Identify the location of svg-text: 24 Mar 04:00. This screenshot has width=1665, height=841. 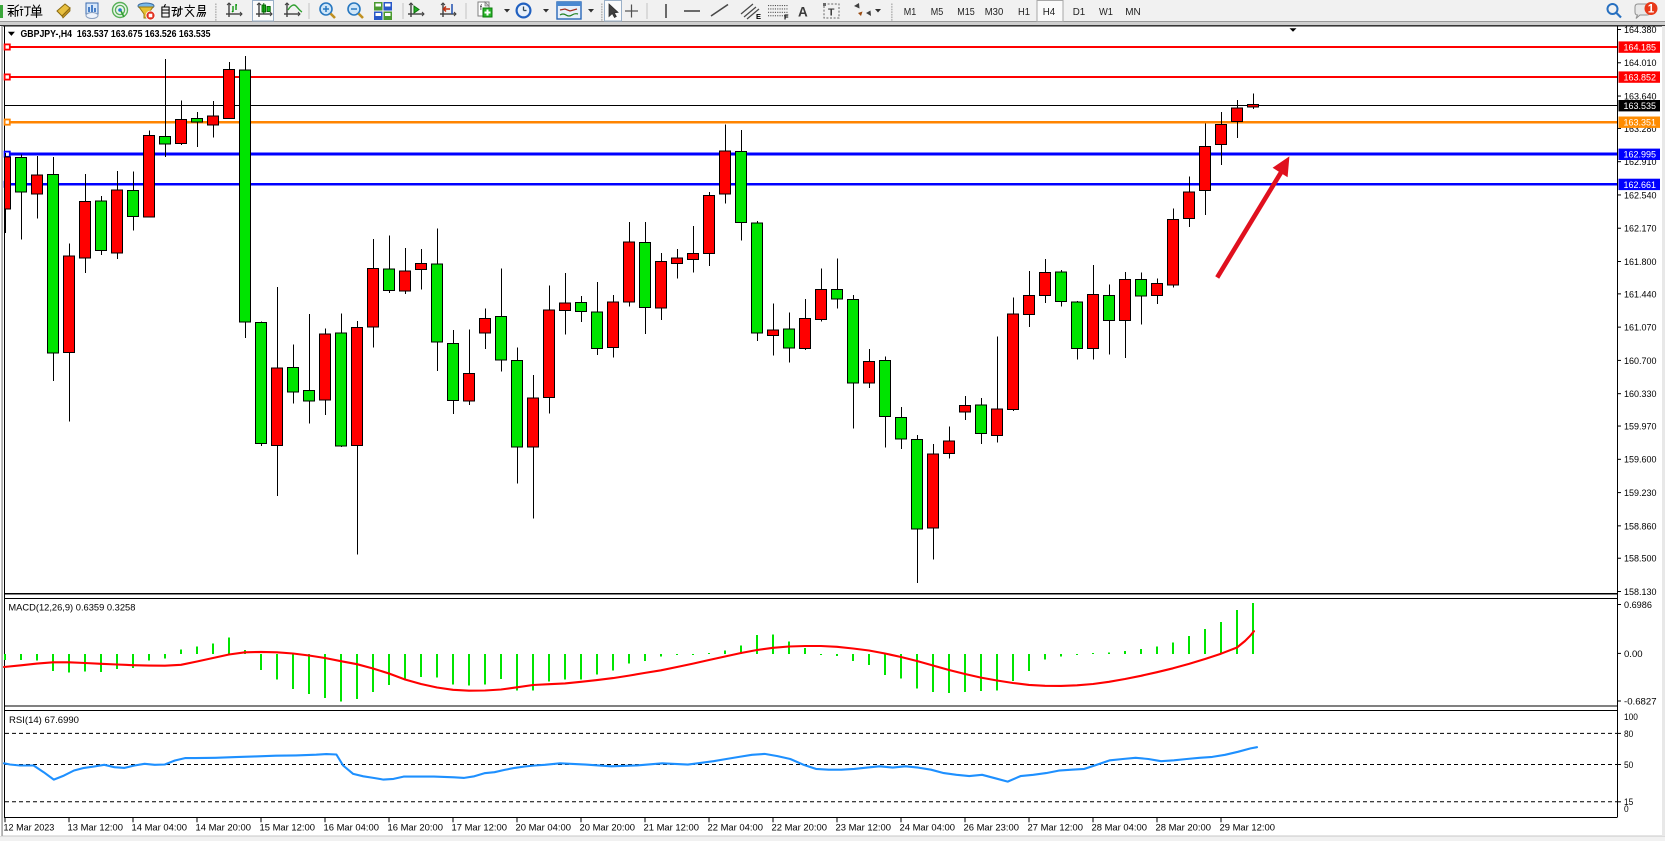
(927, 827).